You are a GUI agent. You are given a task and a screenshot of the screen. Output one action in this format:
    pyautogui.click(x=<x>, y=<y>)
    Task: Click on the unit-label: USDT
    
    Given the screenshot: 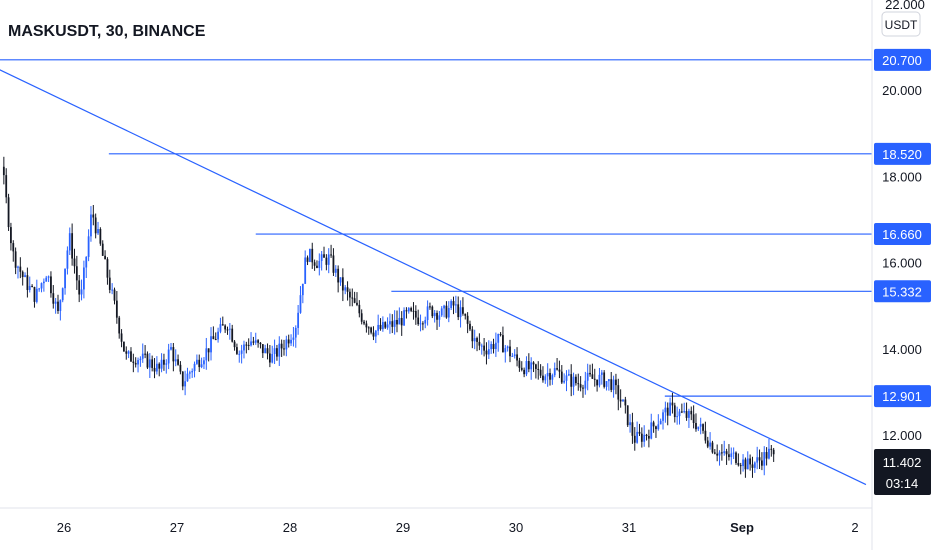 What is the action you would take?
    pyautogui.click(x=901, y=25)
    